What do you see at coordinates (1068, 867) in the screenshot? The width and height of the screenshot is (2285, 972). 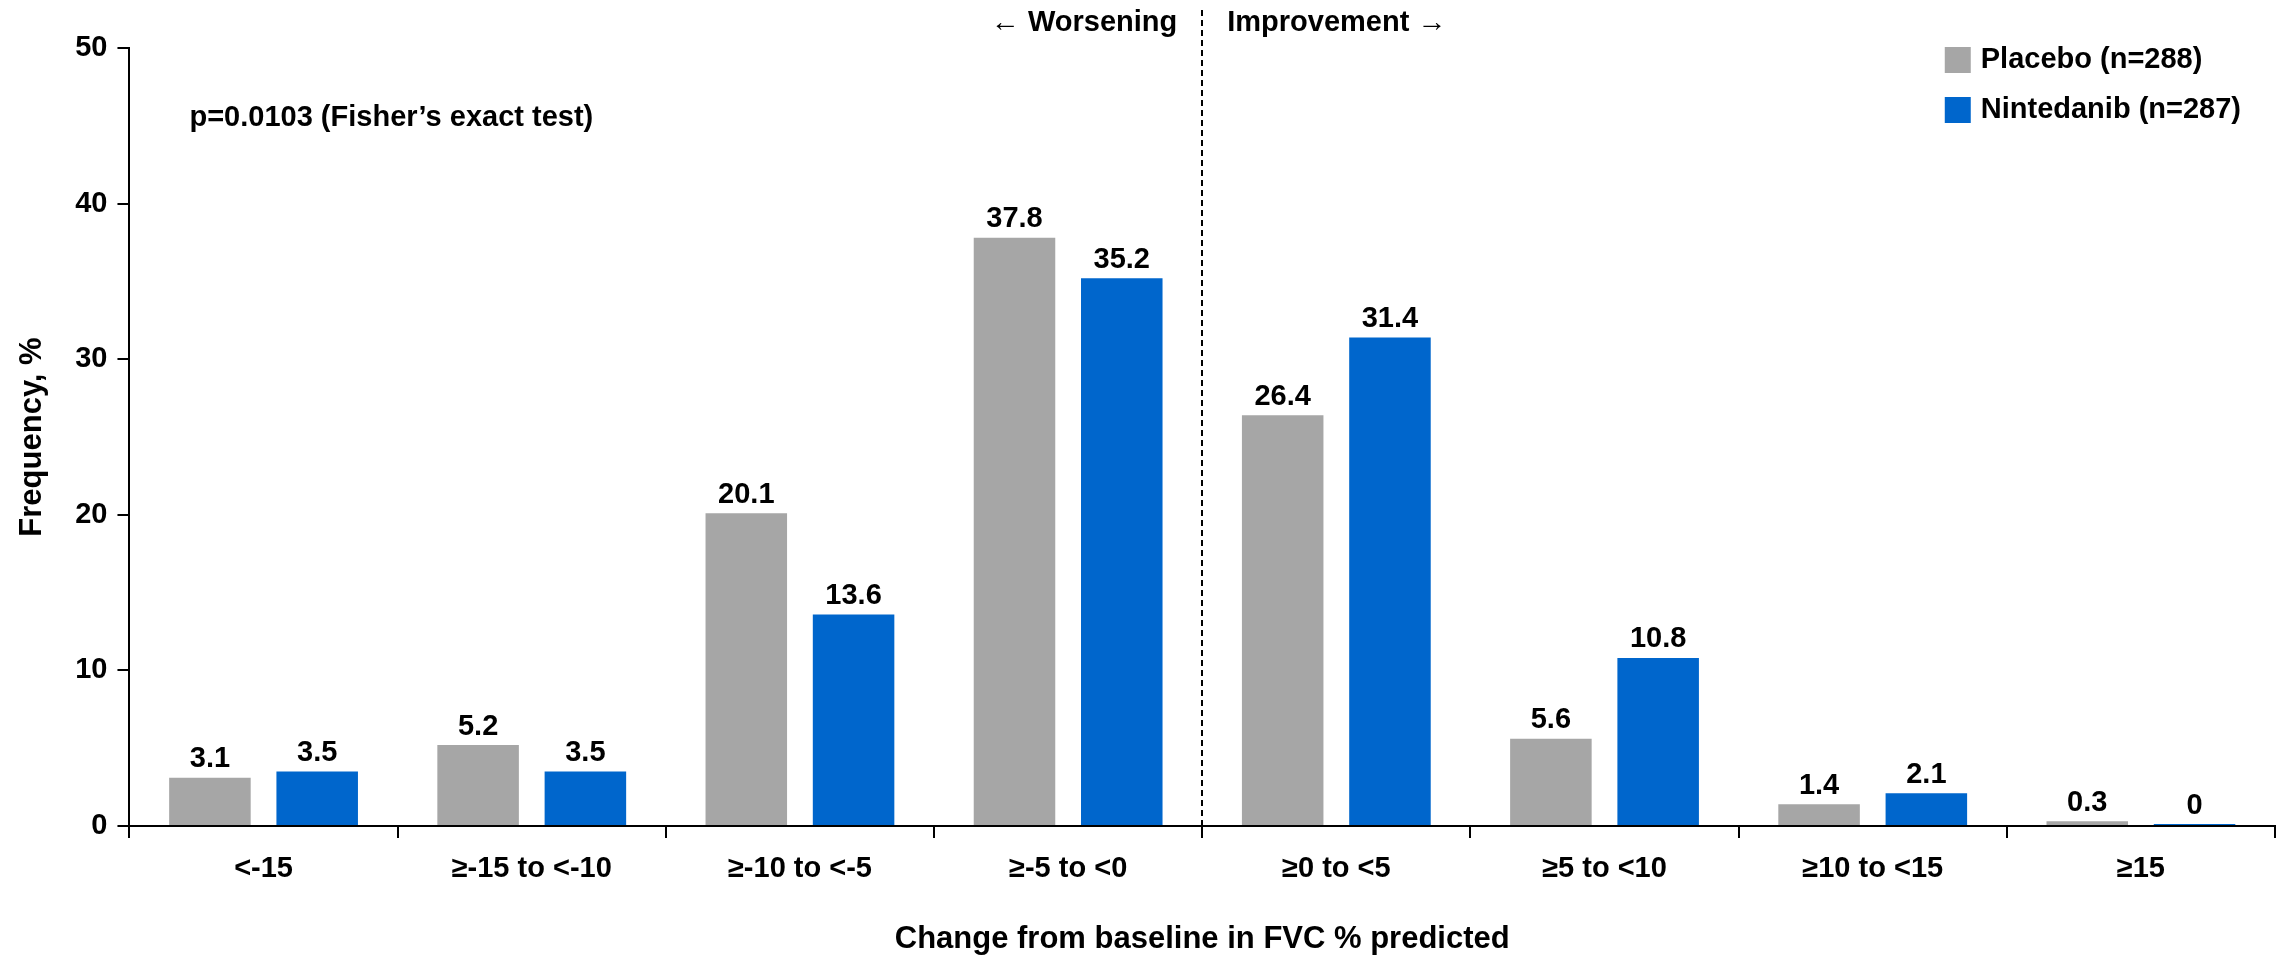 I see `x-tick-label: ≥-5 to <0` at bounding box center [1068, 867].